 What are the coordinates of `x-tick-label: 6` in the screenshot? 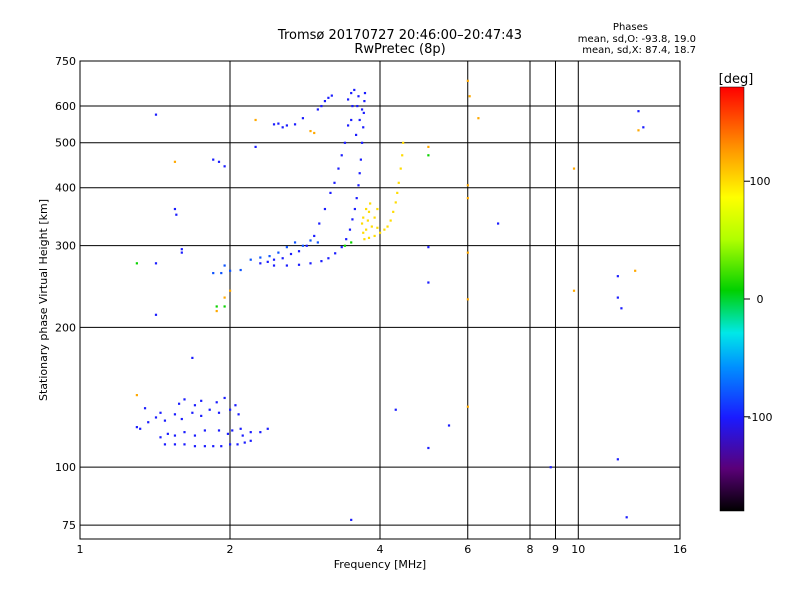 It's located at (467, 549).